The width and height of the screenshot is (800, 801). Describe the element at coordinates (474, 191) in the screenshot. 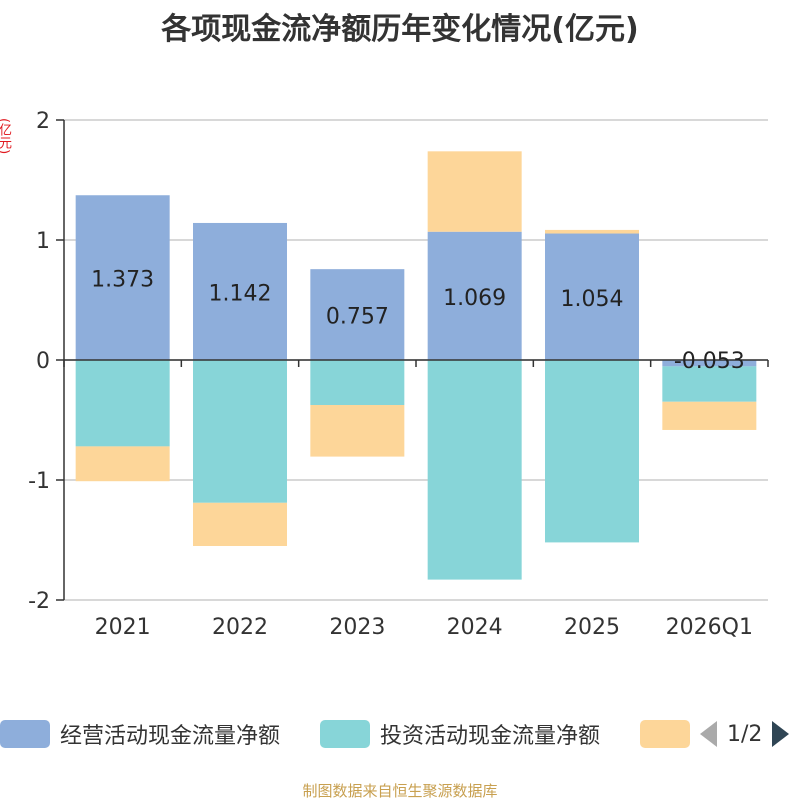

I see `bar-financing-2024` at that location.